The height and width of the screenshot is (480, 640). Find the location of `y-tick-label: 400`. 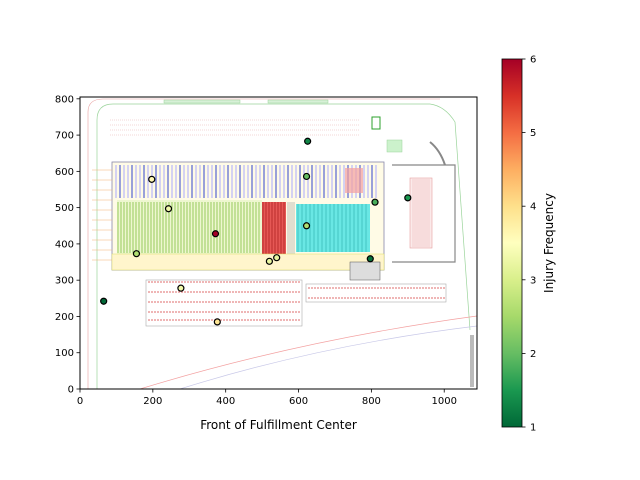

y-tick-label: 400 is located at coordinates (64, 244).